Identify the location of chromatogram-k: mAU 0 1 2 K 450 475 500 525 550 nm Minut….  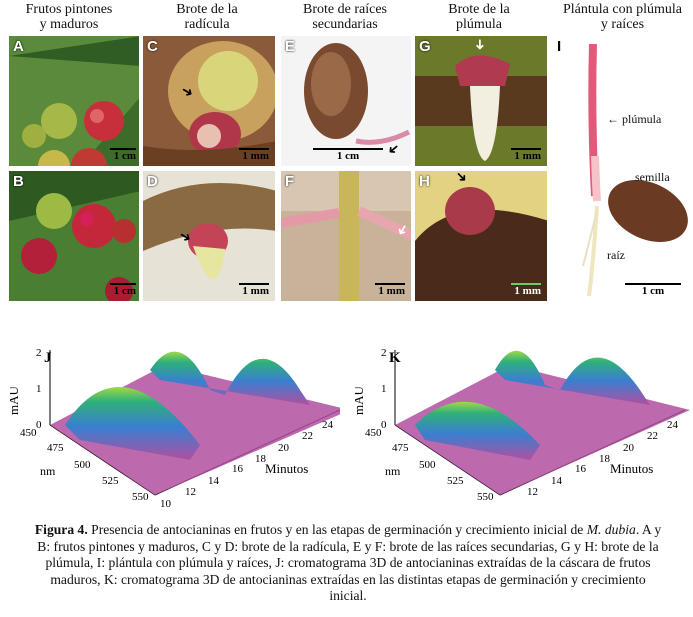
(522, 425).